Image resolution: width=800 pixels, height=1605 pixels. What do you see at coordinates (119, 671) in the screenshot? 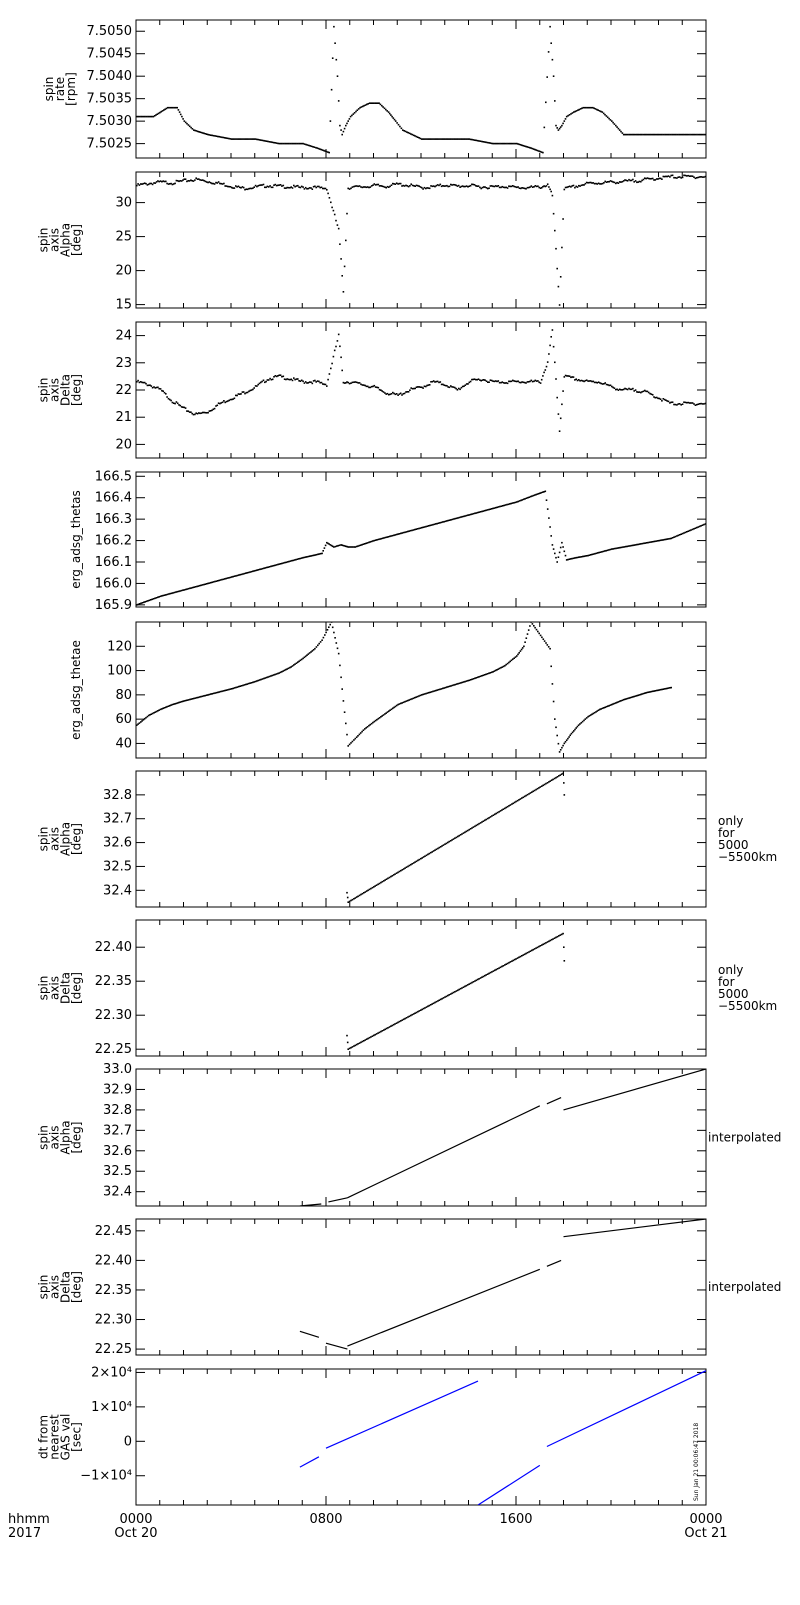
I see `y-tick-label: 100` at bounding box center [119, 671].